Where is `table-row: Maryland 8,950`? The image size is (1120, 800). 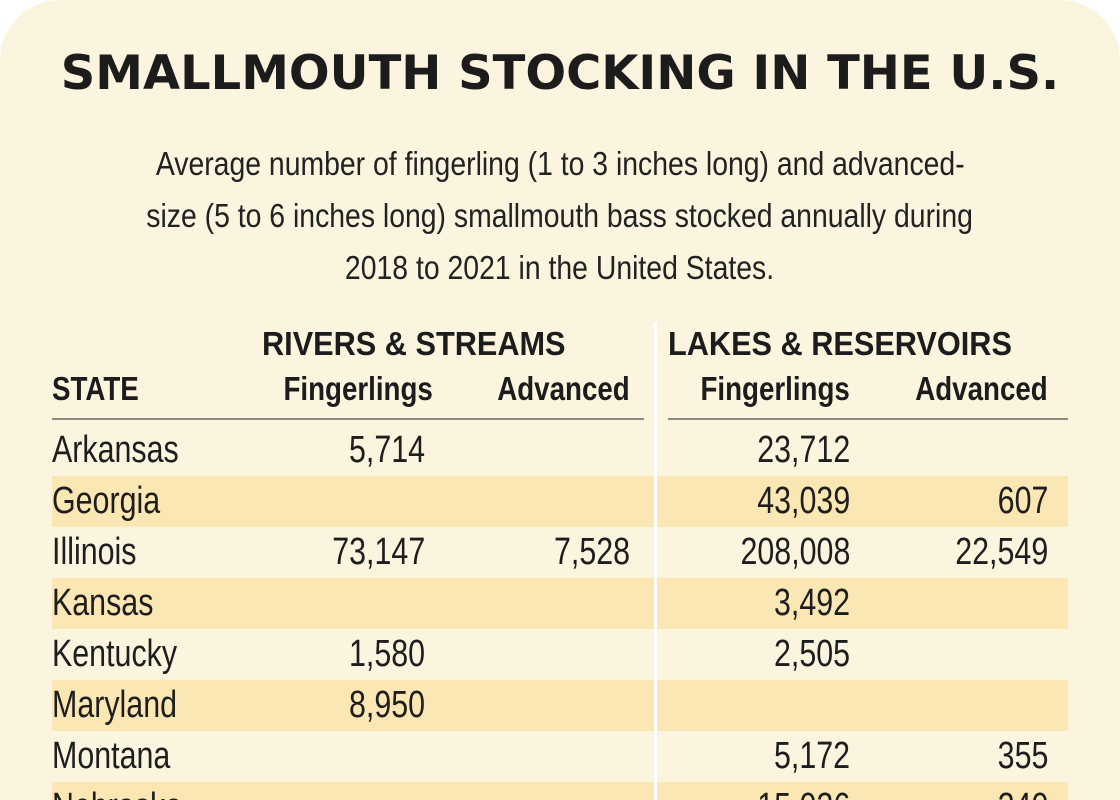 table-row: Maryland 8,950 is located at coordinates (560, 705).